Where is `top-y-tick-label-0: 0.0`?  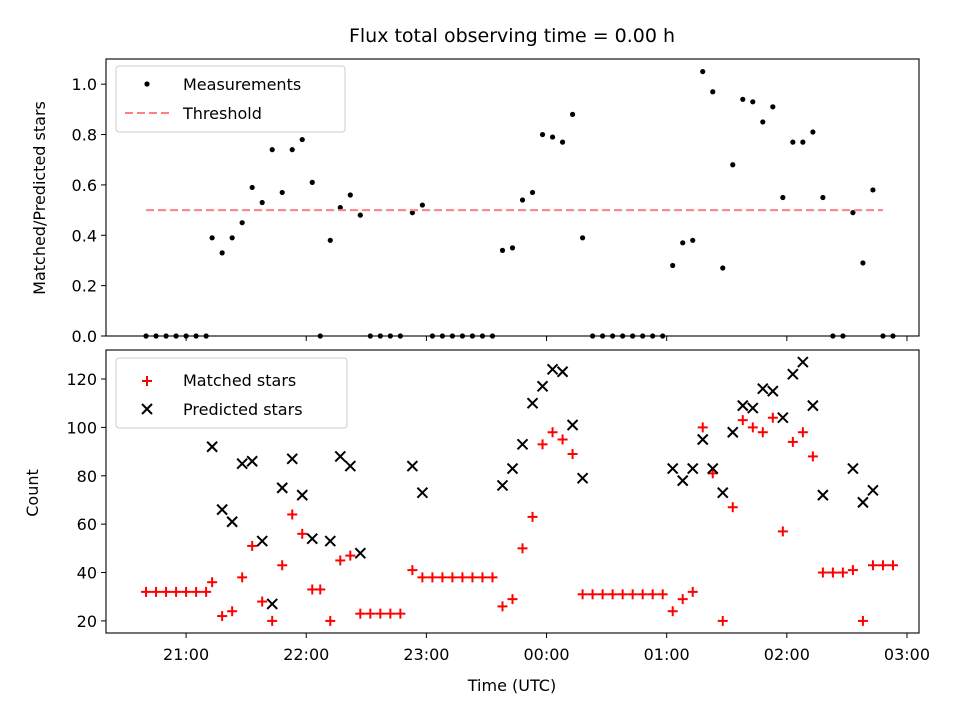 top-y-tick-label-0: 0.0 is located at coordinates (84, 336).